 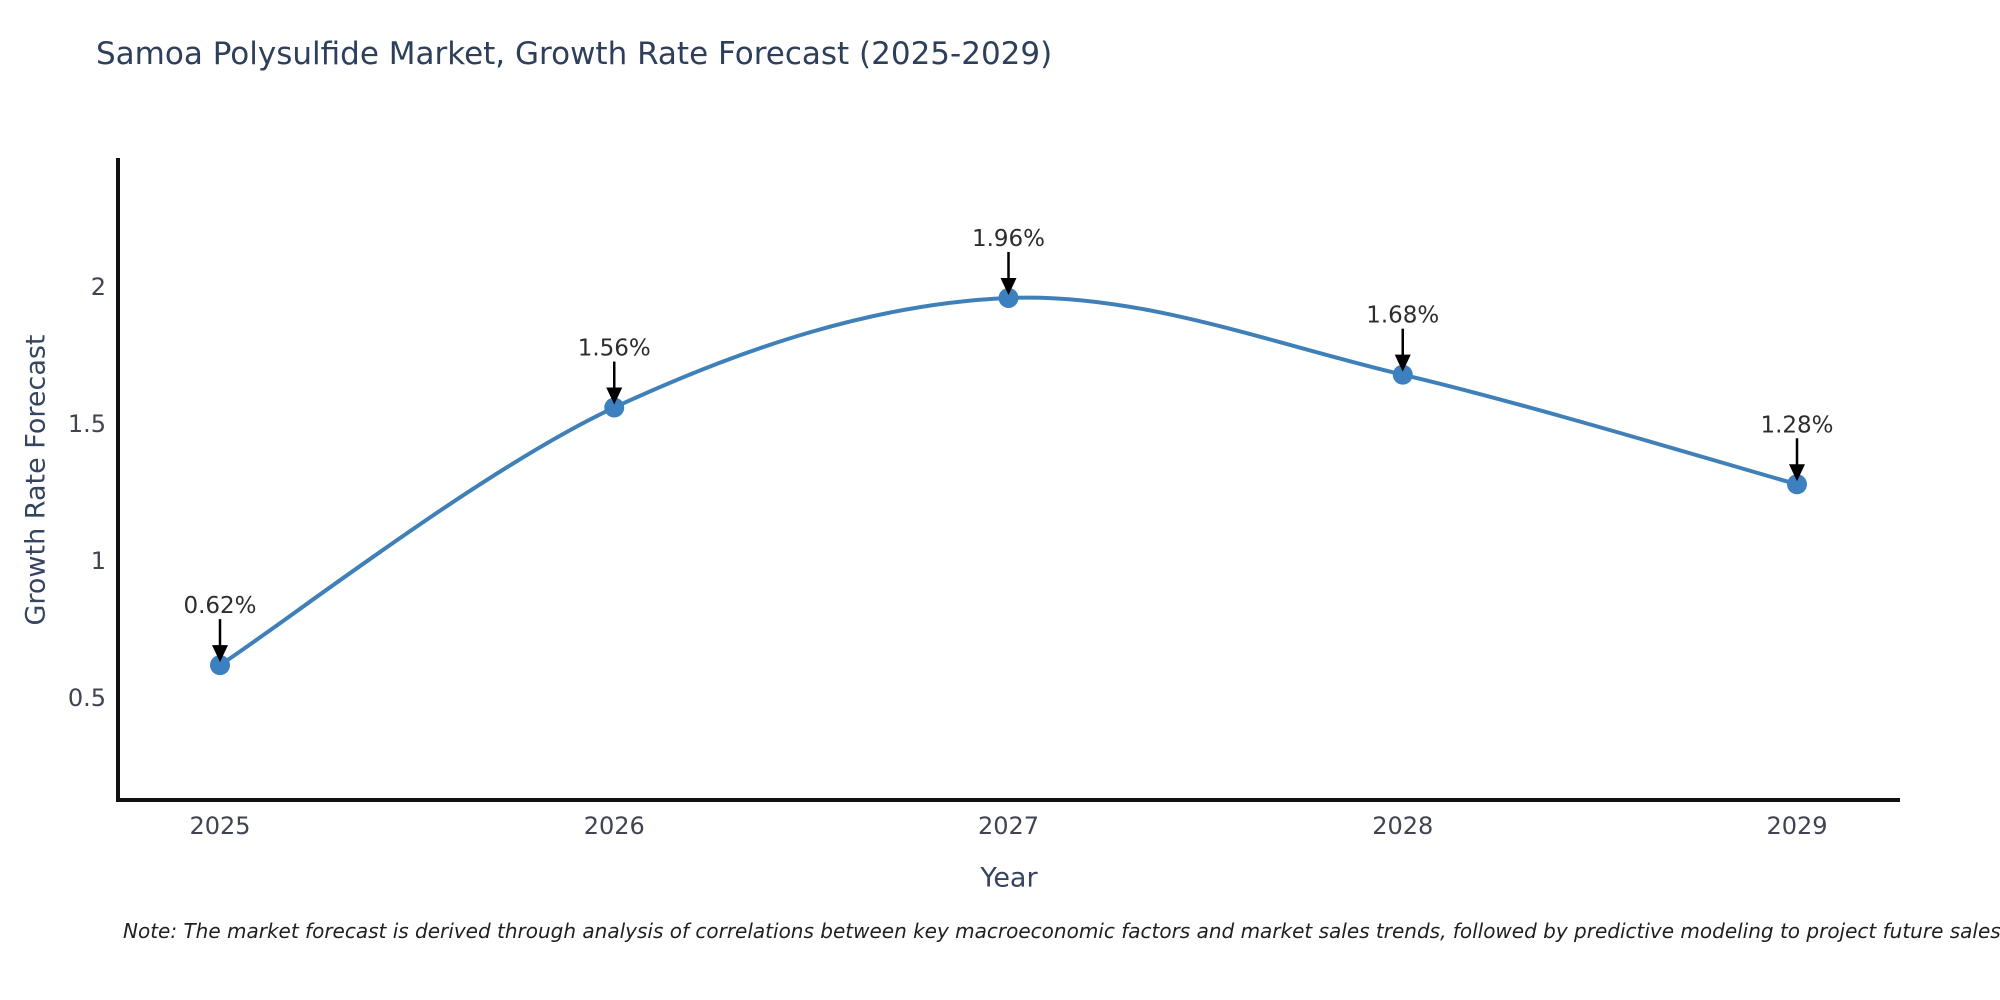 What do you see at coordinates (219, 826) in the screenshot?
I see `x-tick-label: 2025` at bounding box center [219, 826].